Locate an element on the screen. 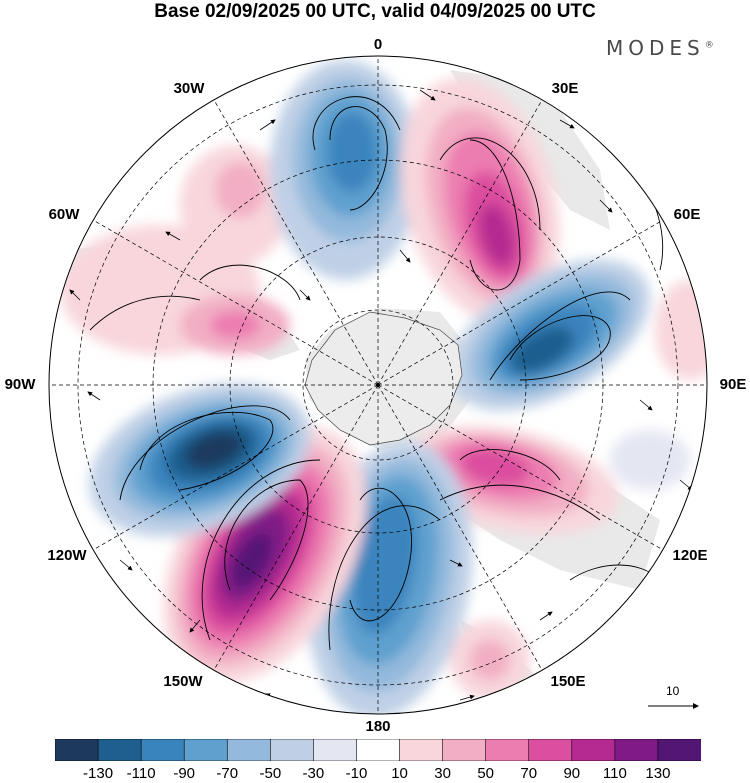 This screenshot has height=783, width=750. antarctica-continent is located at coordinates (383, 378).